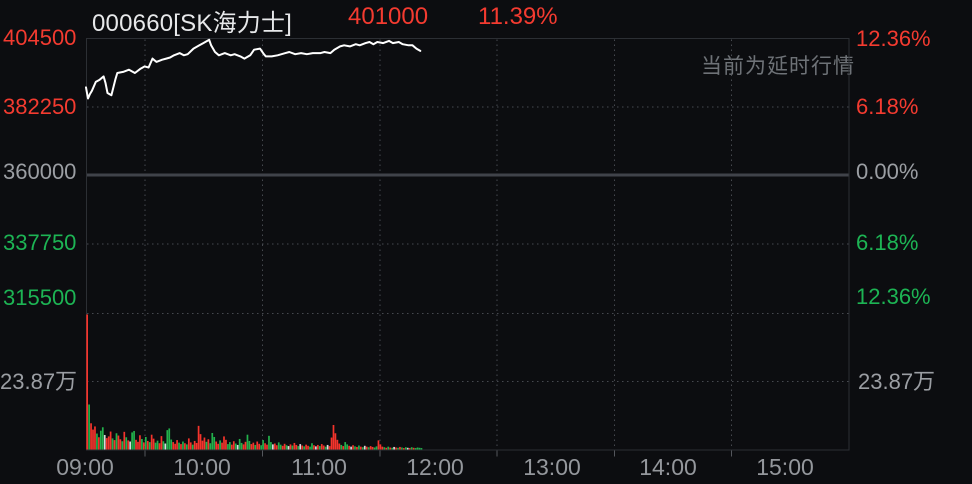 The image size is (972, 484). I want to click on time-tick: 13:00, so click(552, 467).